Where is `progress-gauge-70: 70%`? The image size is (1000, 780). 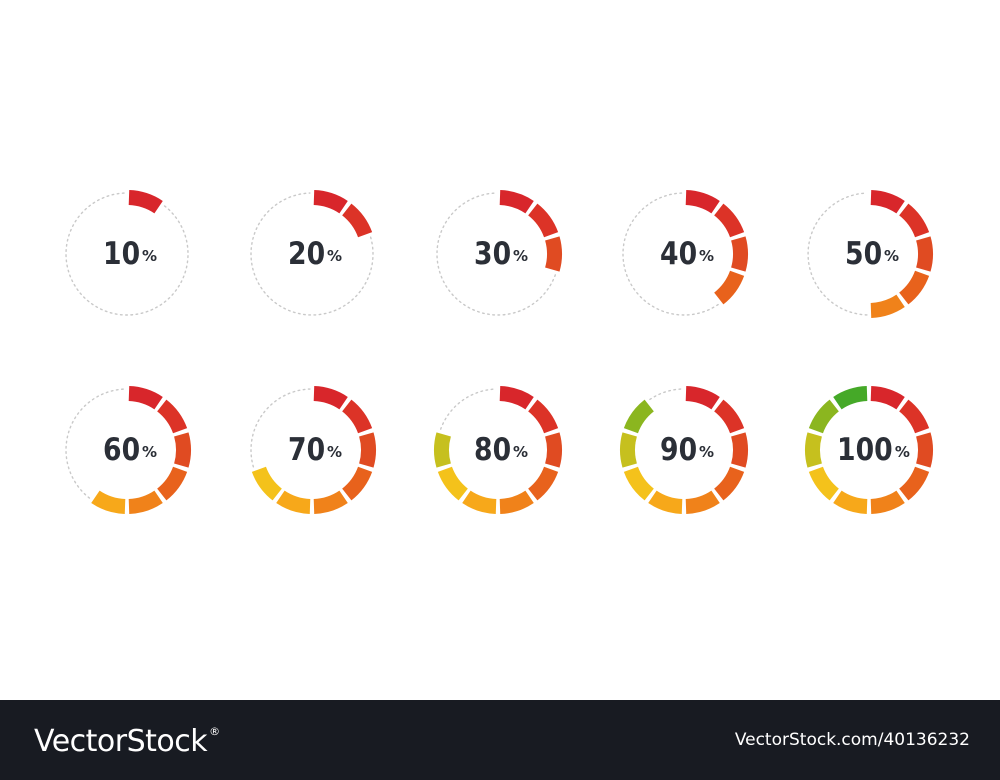 progress-gauge-70: 70% is located at coordinates (312, 450).